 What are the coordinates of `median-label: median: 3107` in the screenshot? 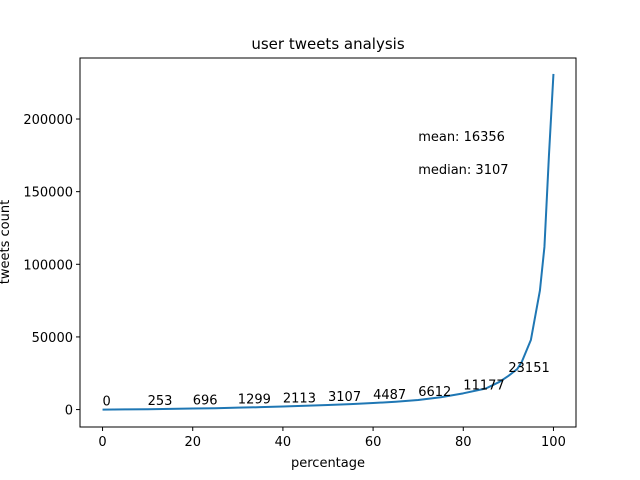 It's located at (463, 170).